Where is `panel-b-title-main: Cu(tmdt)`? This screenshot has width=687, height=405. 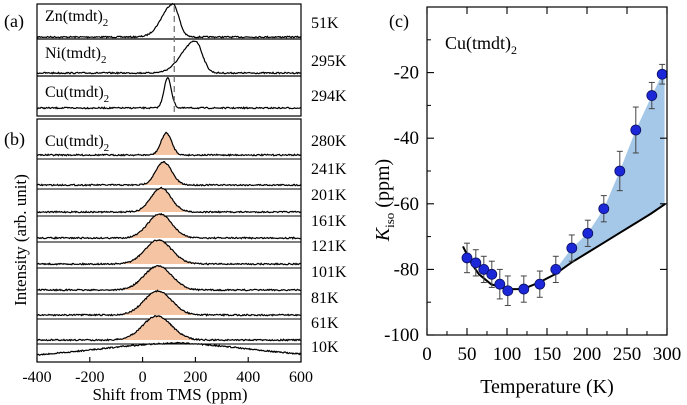 panel-b-title-main: Cu(tmdt) is located at coordinates (74, 141).